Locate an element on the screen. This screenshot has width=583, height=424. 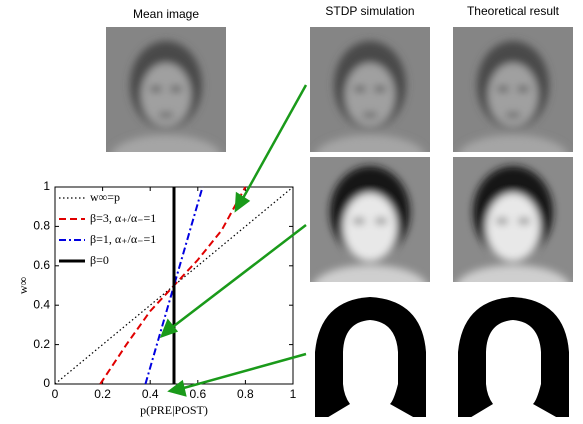
mean-image is located at coordinates (166, 103).